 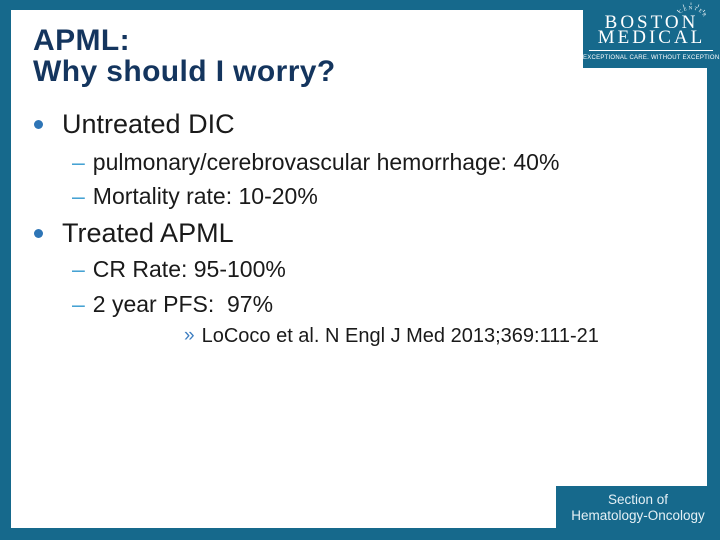 I want to click on slide-title: APML: Why should I worry?, so click(x=184, y=56).